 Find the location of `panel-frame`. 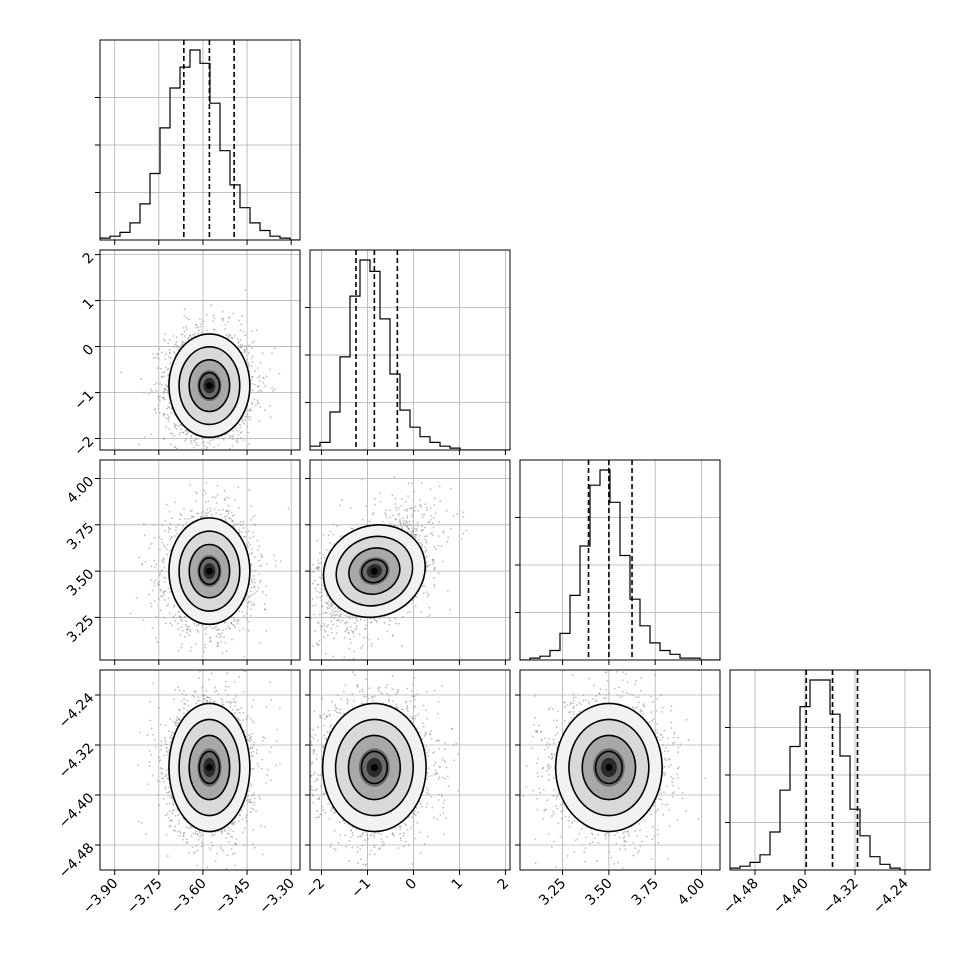

panel-frame is located at coordinates (830, 770).